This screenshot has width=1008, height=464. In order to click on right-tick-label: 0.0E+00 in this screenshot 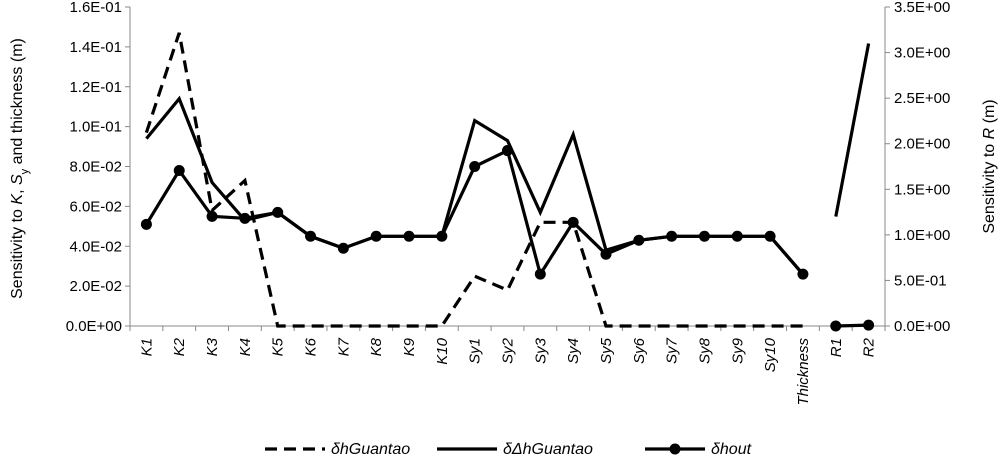, I will do `click(922, 326)`.